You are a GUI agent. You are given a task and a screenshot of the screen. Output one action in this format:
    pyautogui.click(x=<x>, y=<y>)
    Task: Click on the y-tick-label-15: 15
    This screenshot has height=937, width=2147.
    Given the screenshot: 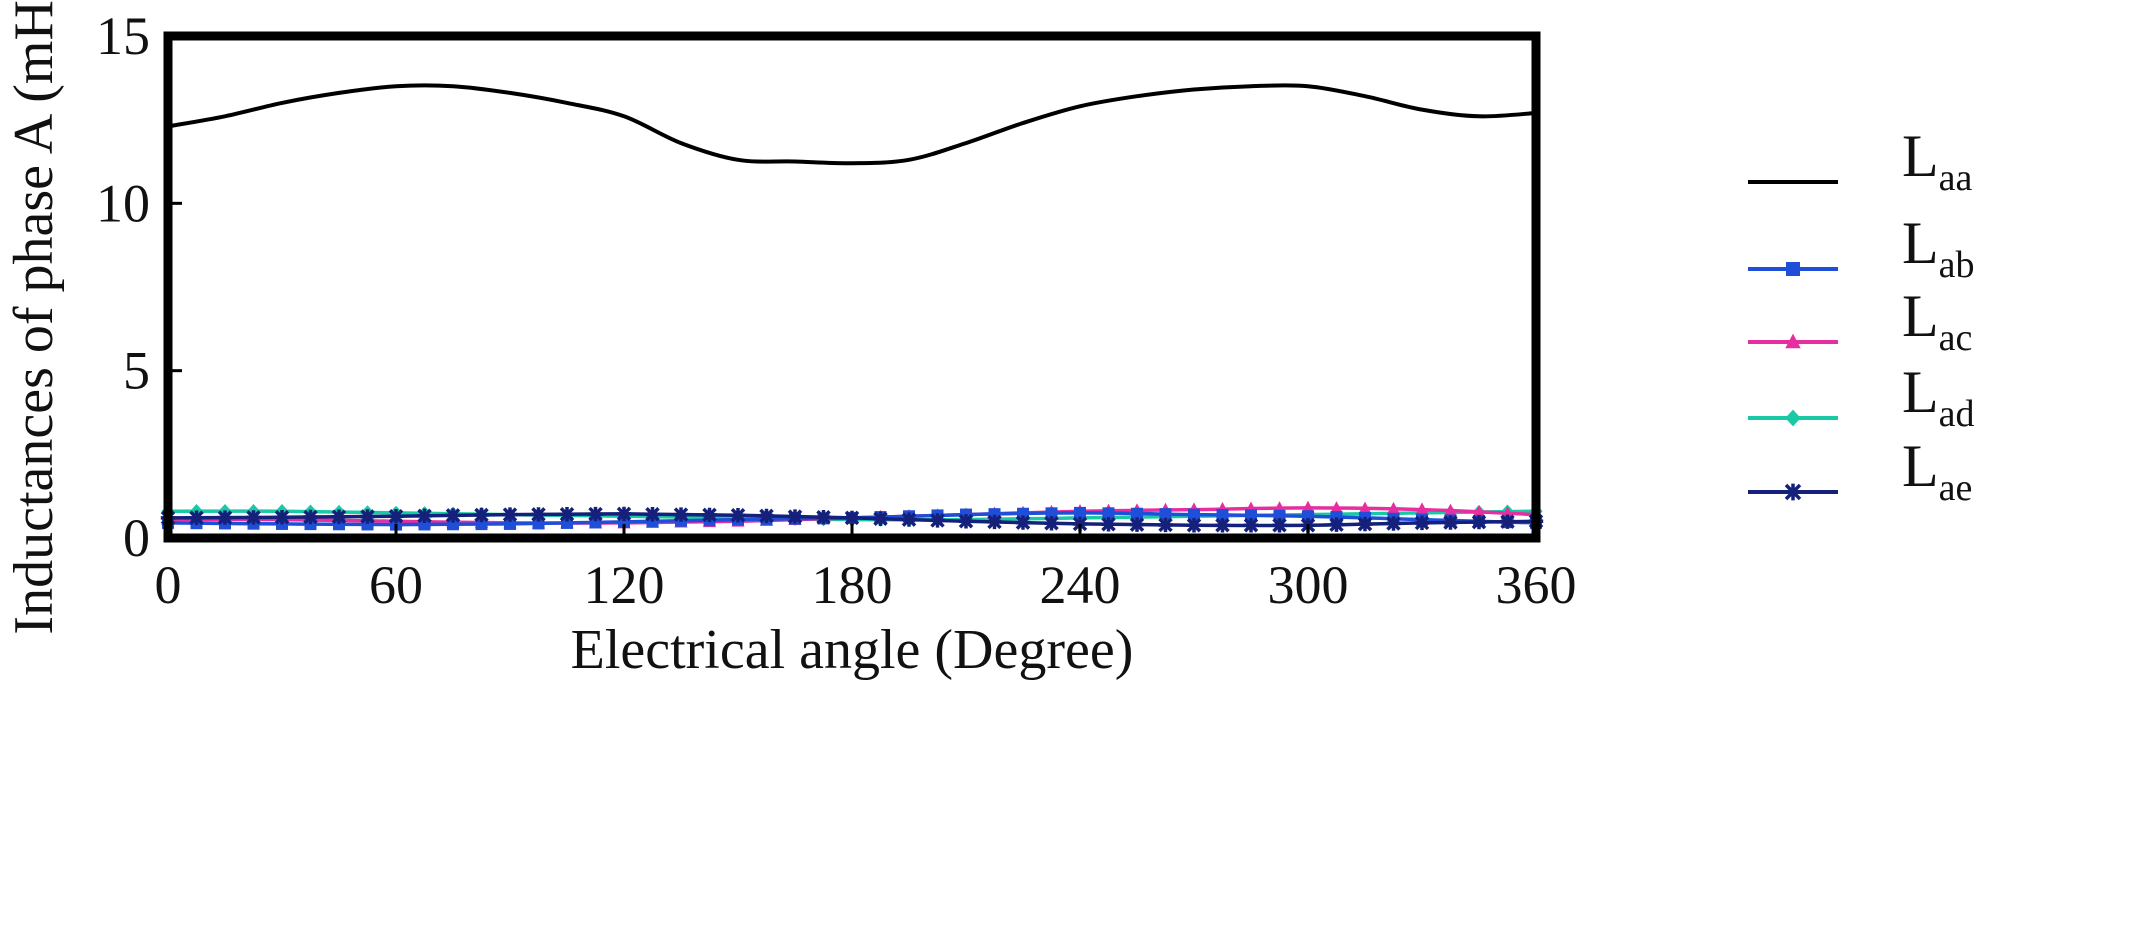 What is the action you would take?
    pyautogui.click(x=123, y=36)
    